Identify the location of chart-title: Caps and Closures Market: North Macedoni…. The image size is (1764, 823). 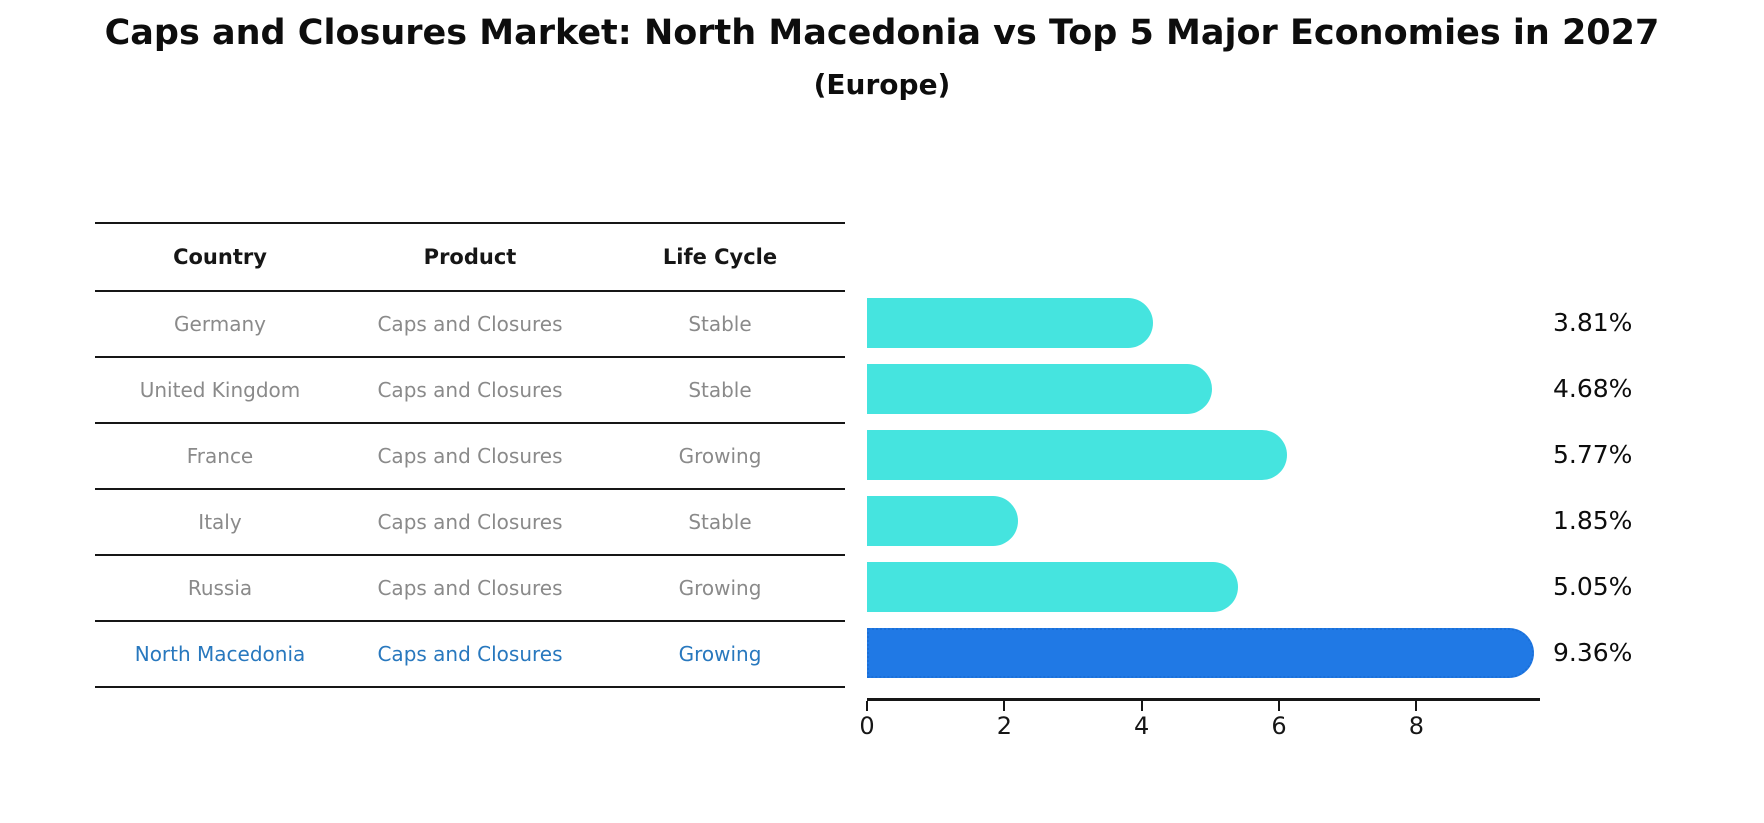
(882, 33).